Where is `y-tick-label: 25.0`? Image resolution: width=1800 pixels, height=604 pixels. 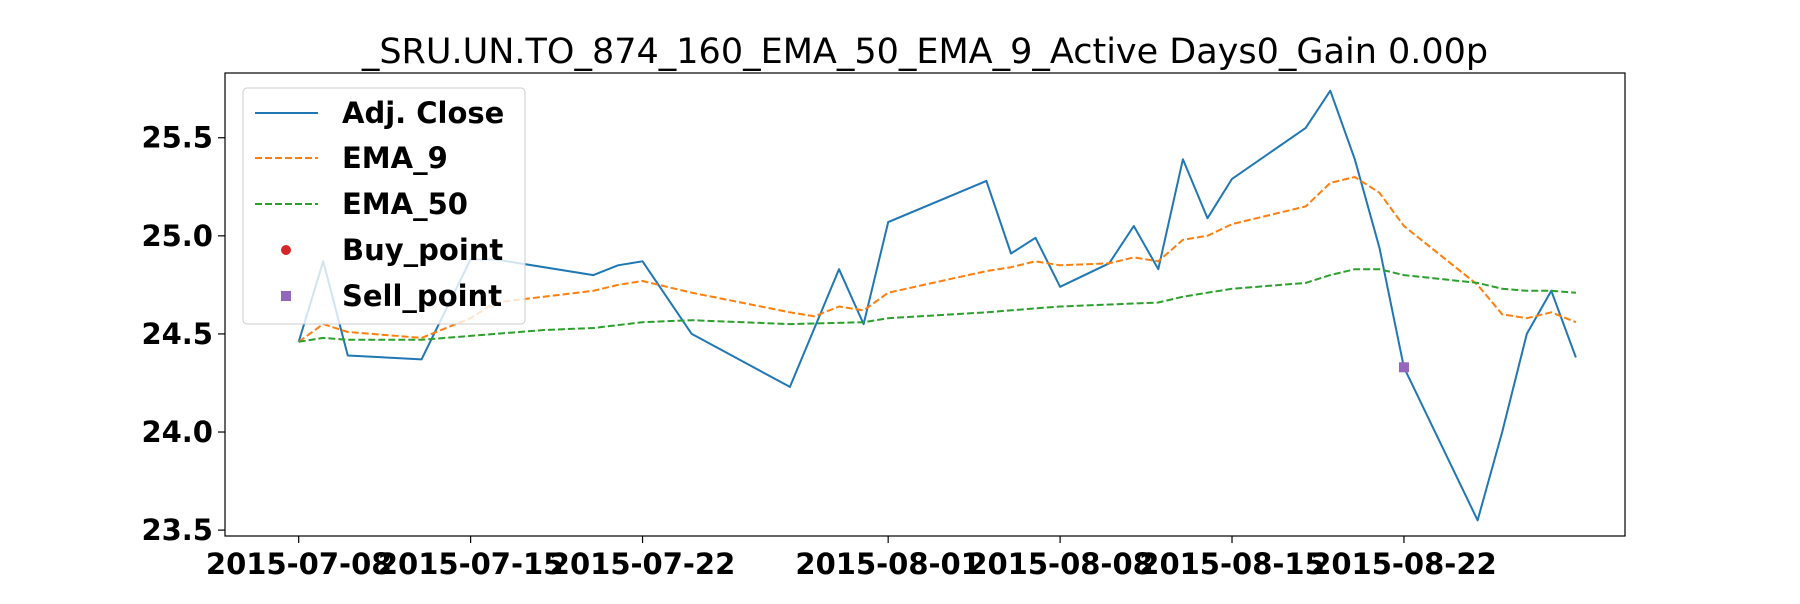 y-tick-label: 25.0 is located at coordinates (177, 236).